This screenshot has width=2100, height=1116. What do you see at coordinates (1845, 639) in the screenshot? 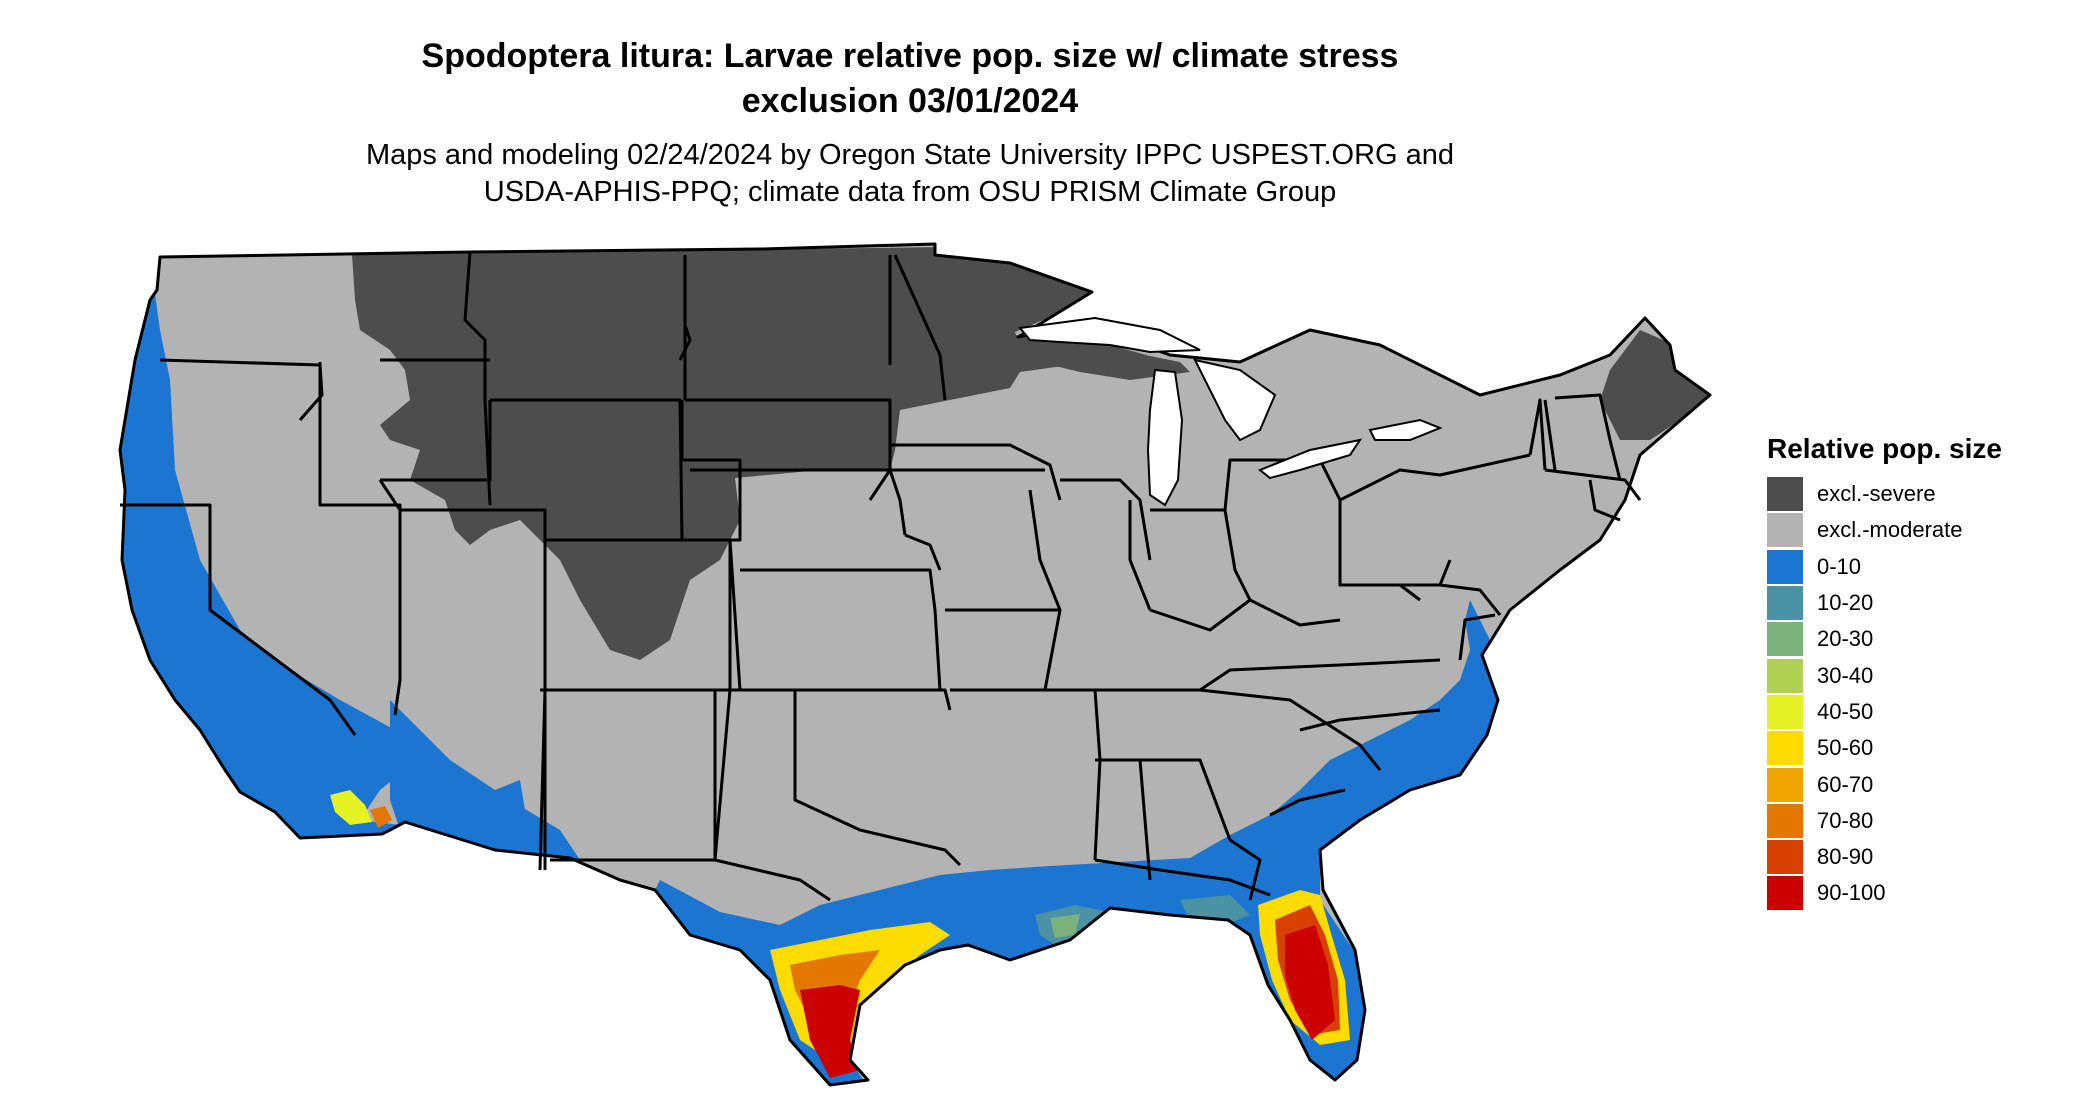
I see `legend-label: 20-30` at bounding box center [1845, 639].